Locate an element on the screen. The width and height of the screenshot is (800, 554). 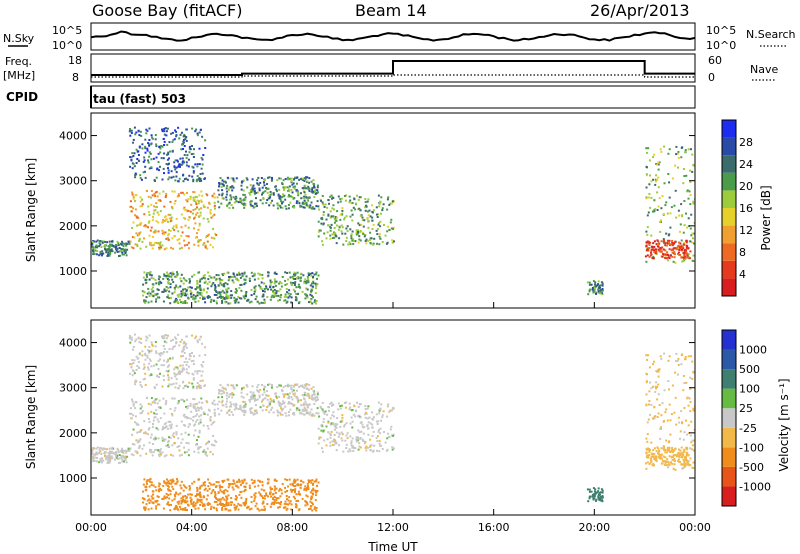
velocity-colorbar-label: Velocity [m s⁻¹] is located at coordinates (784, 424).